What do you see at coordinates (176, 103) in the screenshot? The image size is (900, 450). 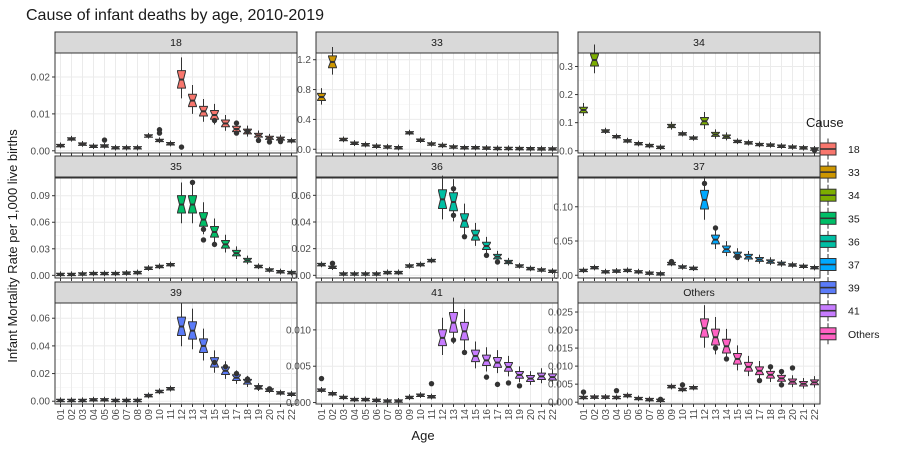 I see `panel-background` at bounding box center [176, 103].